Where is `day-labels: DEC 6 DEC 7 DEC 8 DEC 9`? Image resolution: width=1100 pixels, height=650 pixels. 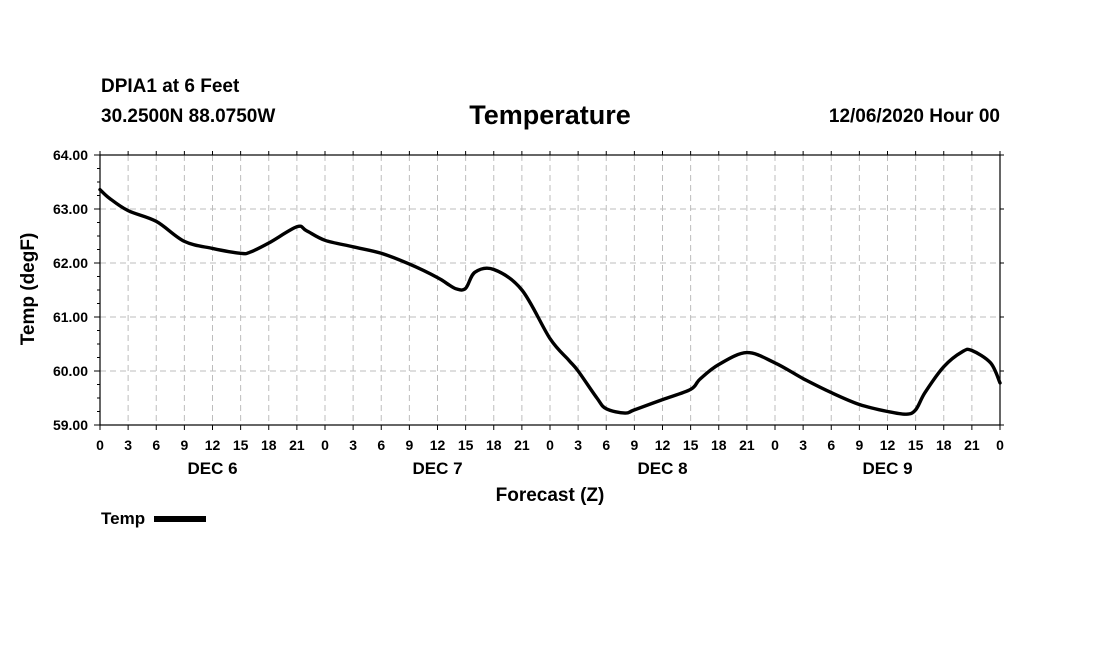
day-labels: DEC 6 DEC 7 DEC 8 DEC 9 is located at coordinates (549, 468).